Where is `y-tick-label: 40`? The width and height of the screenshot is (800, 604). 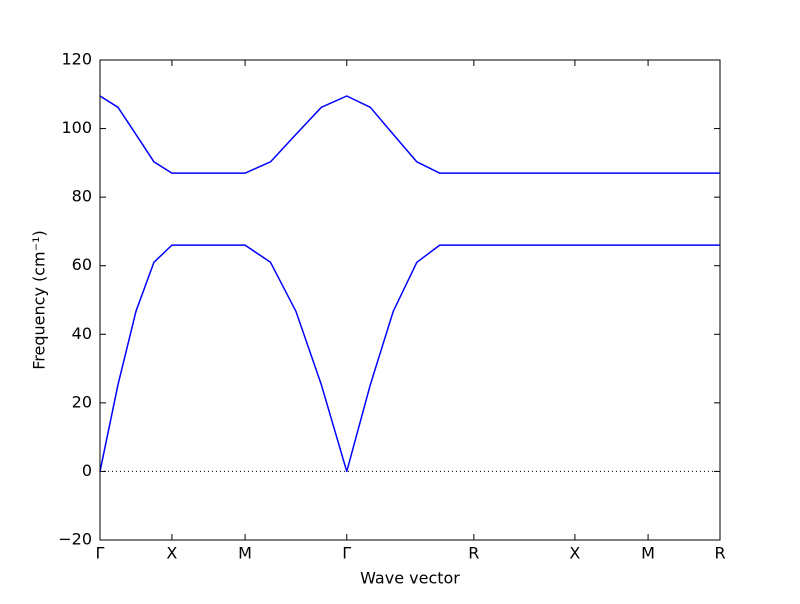 y-tick-label: 40 is located at coordinates (82, 333).